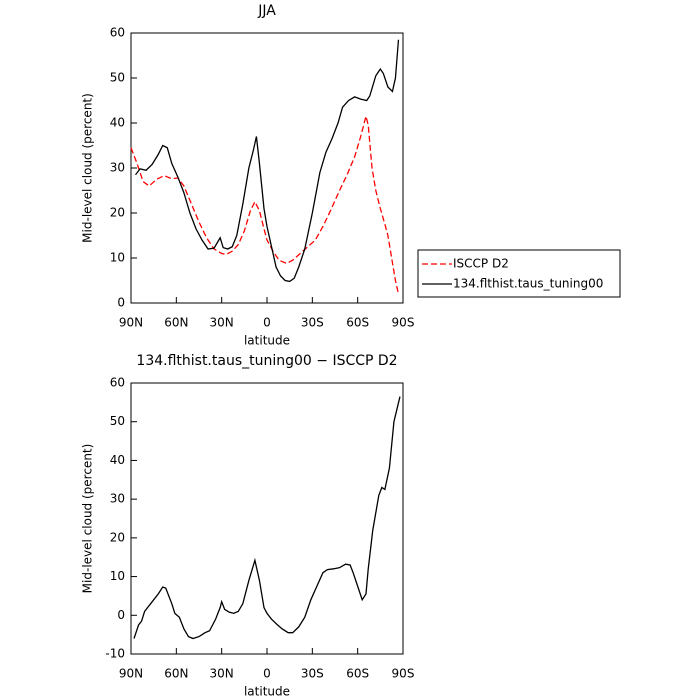 The image size is (700, 700). Describe the element at coordinates (266, 361) in the screenshot. I see `chart-title: 134.flthist.taus_tuning00 − ISCCP D2` at that location.